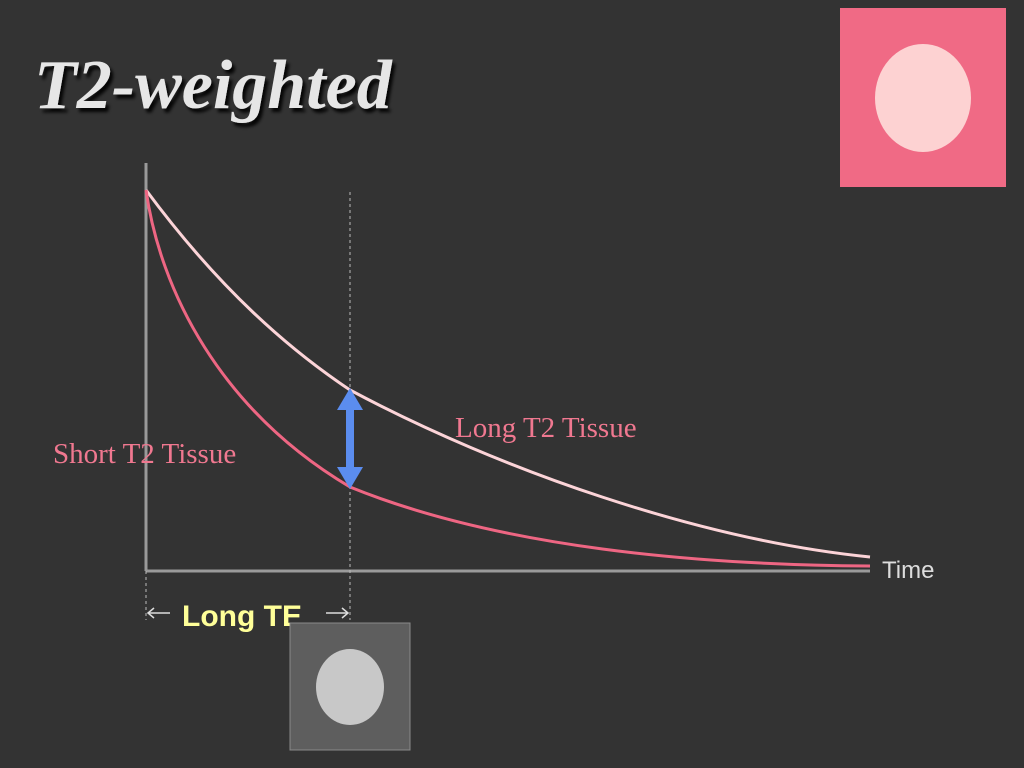  Describe the element at coordinates (923, 98) in the screenshot. I see `bright-image-disc` at that location.